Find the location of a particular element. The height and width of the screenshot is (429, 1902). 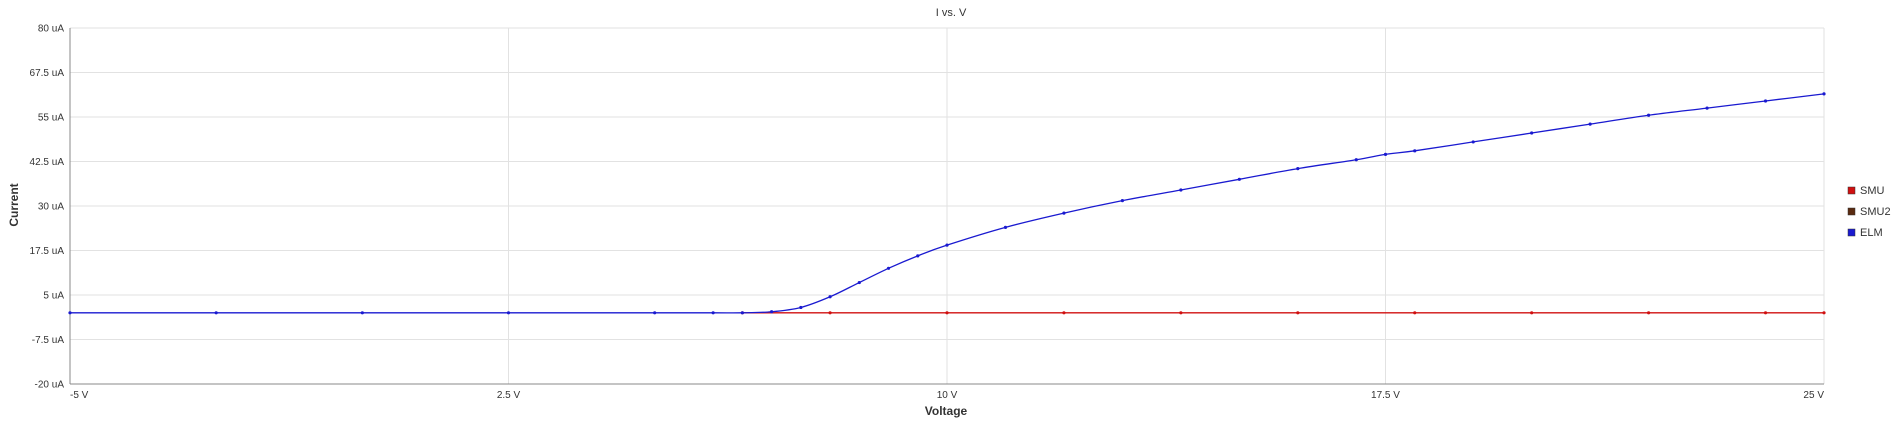

legend-item-smu: SMU is located at coordinates (1866, 191).